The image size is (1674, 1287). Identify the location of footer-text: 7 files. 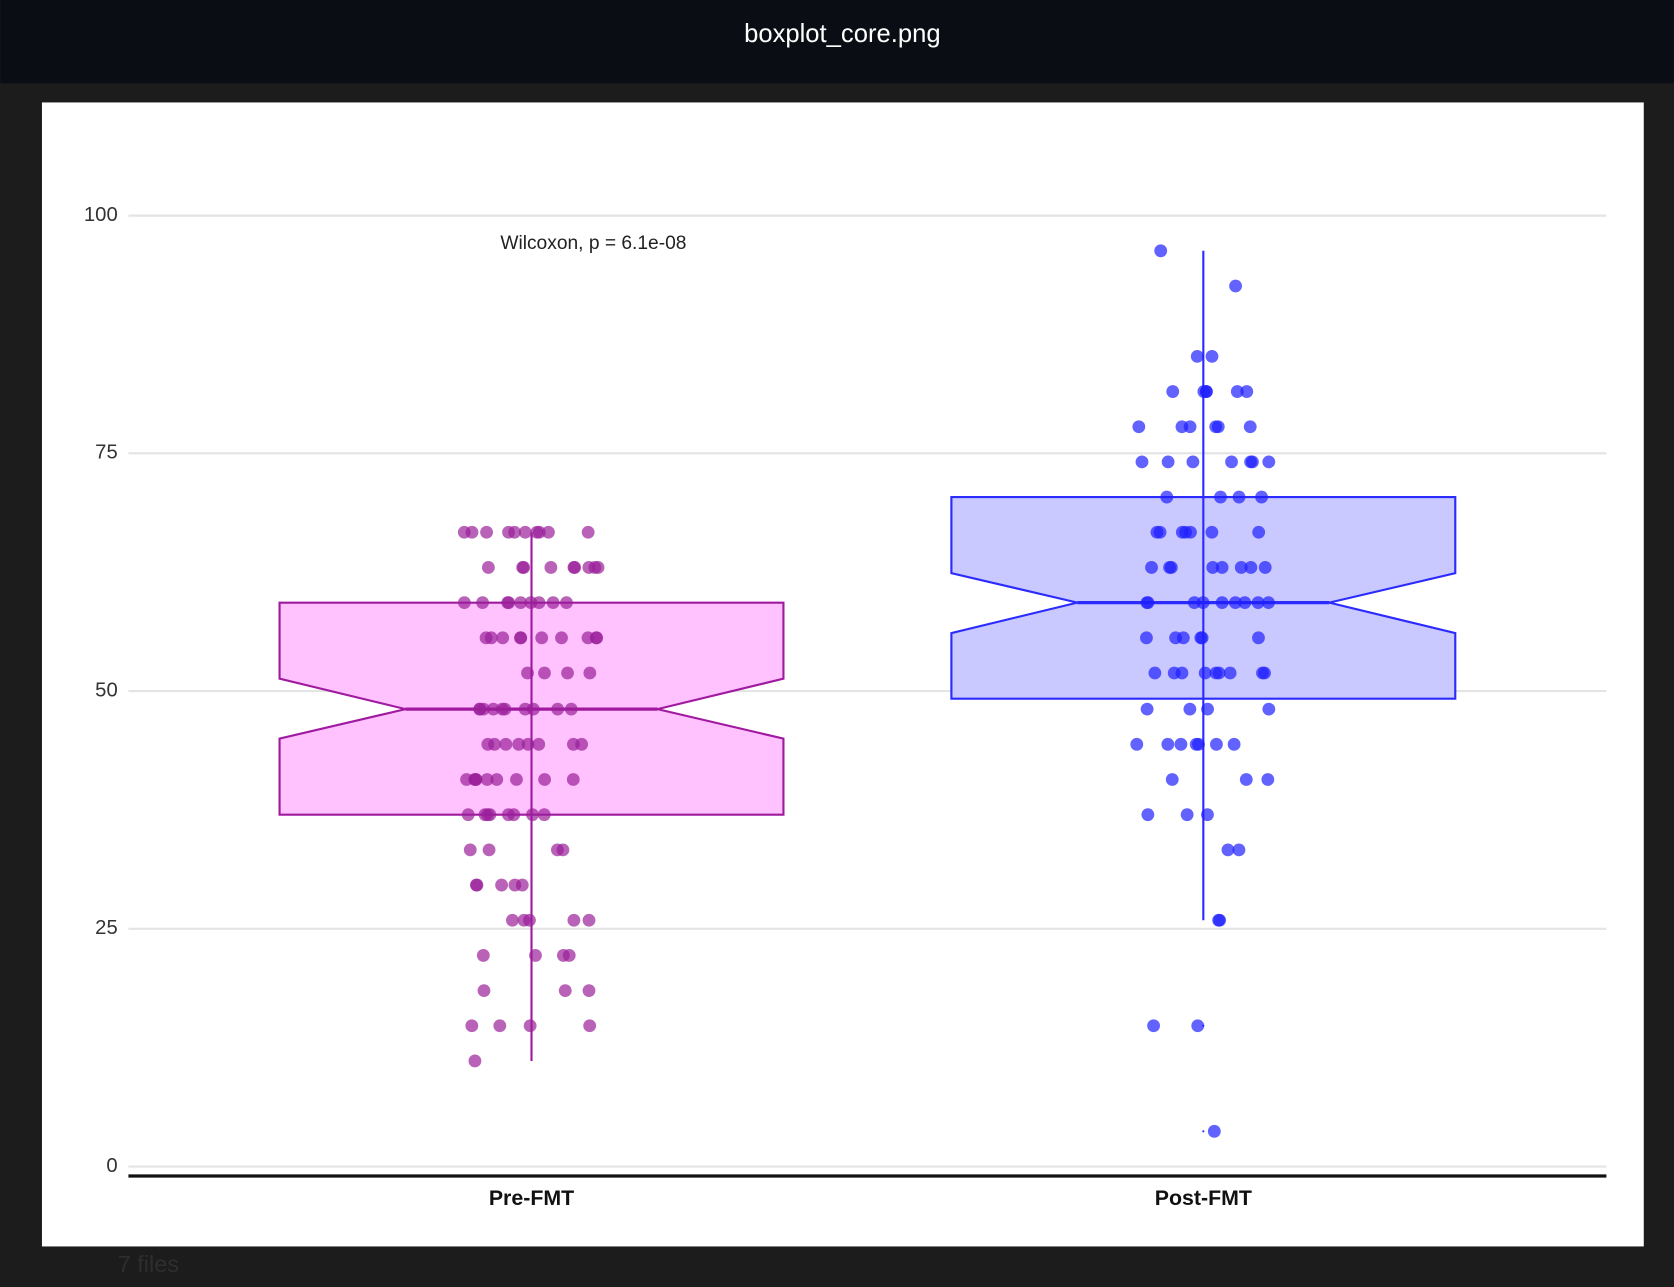
(148, 1264).